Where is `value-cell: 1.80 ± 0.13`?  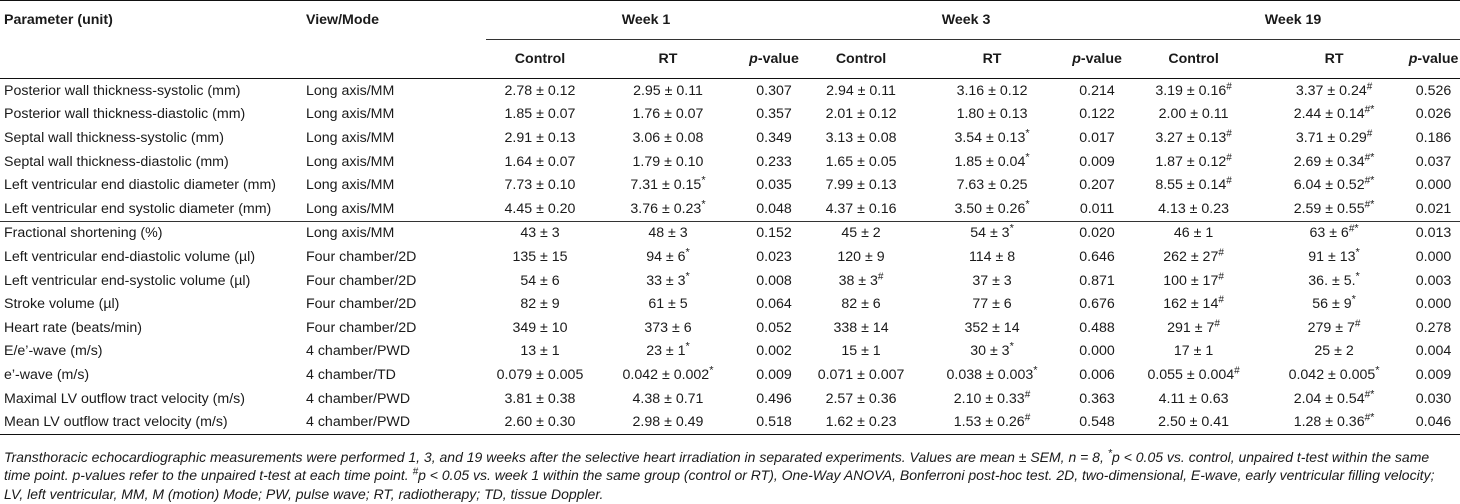
value-cell: 1.80 ± 0.13 is located at coordinates (992, 115).